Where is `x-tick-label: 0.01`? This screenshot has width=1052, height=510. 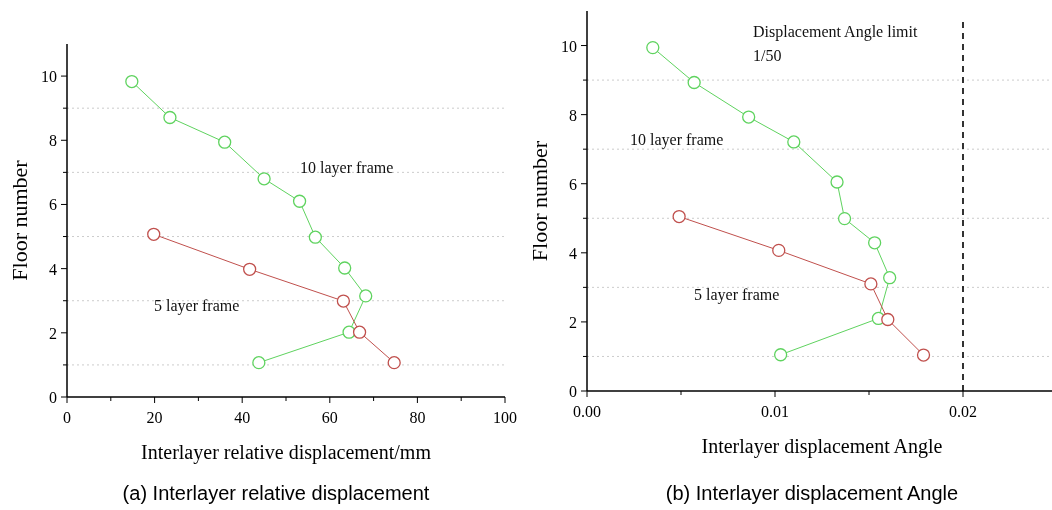 x-tick-label: 0.01 is located at coordinates (775, 411).